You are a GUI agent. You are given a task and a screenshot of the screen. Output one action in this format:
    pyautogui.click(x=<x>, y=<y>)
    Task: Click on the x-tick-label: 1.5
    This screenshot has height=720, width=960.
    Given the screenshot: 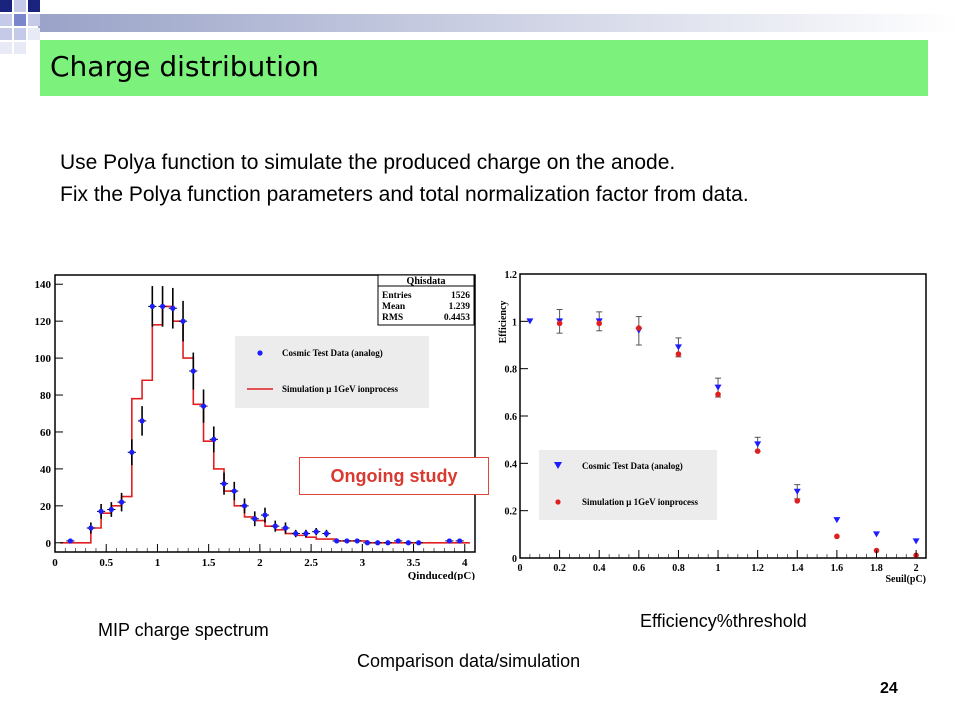 What is the action you would take?
    pyautogui.click(x=209, y=563)
    